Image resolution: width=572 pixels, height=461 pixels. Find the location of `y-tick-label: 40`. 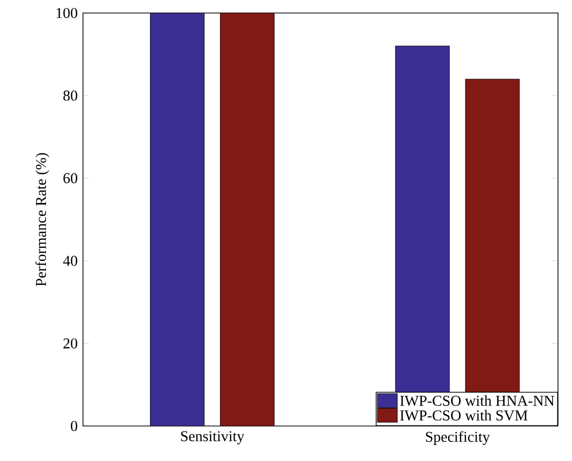

y-tick-label: 40 is located at coordinates (70, 261).